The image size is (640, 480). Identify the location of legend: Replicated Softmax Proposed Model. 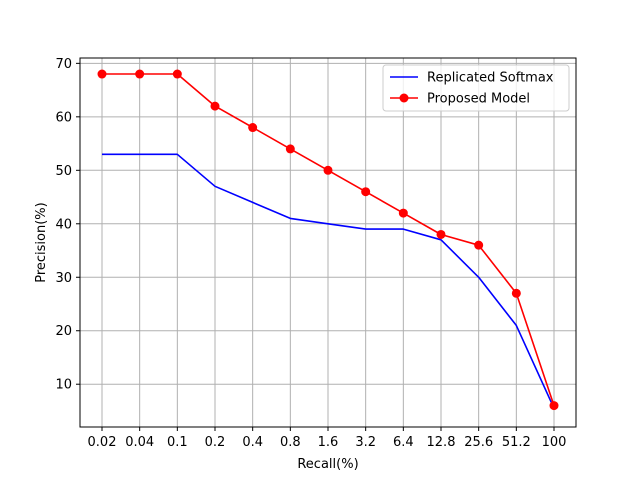
(476, 88).